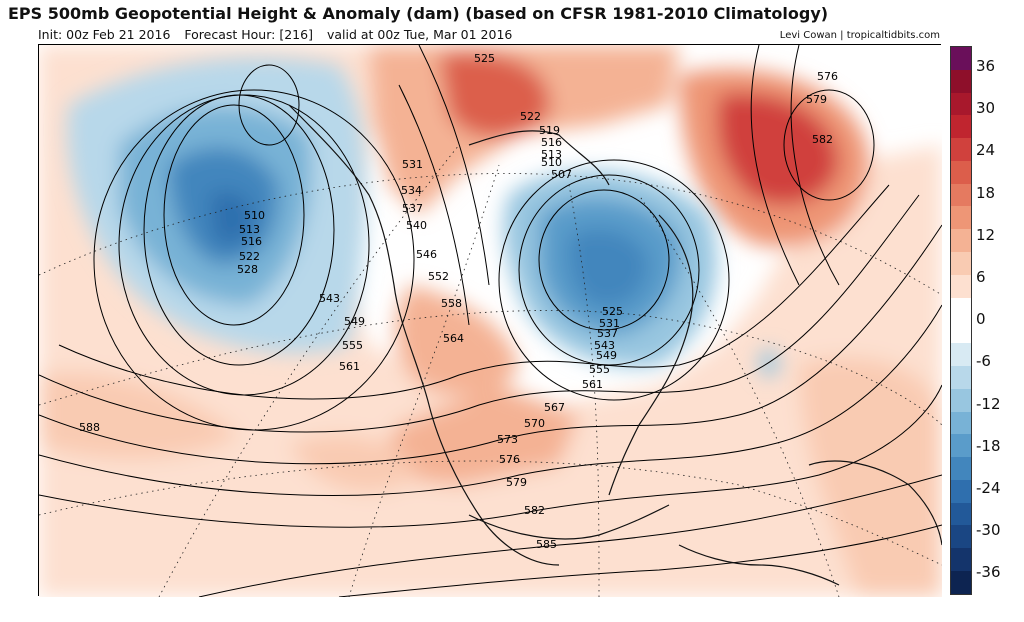 This screenshot has width=1024, height=622. What do you see at coordinates (561, 174) in the screenshot?
I see `contour-label: 507` at bounding box center [561, 174].